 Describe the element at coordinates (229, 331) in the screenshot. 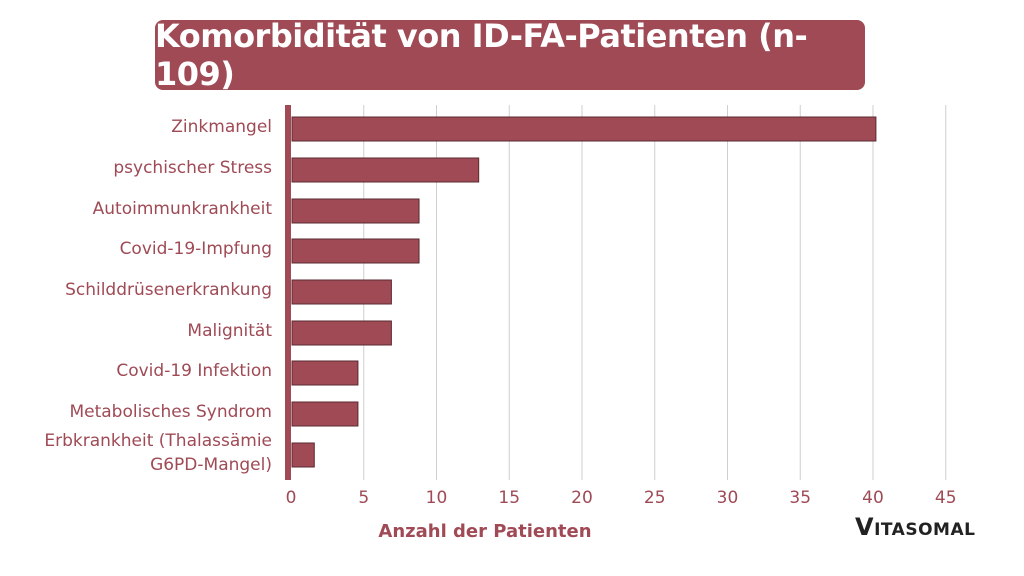

I see `category-label: Malignität` at that location.